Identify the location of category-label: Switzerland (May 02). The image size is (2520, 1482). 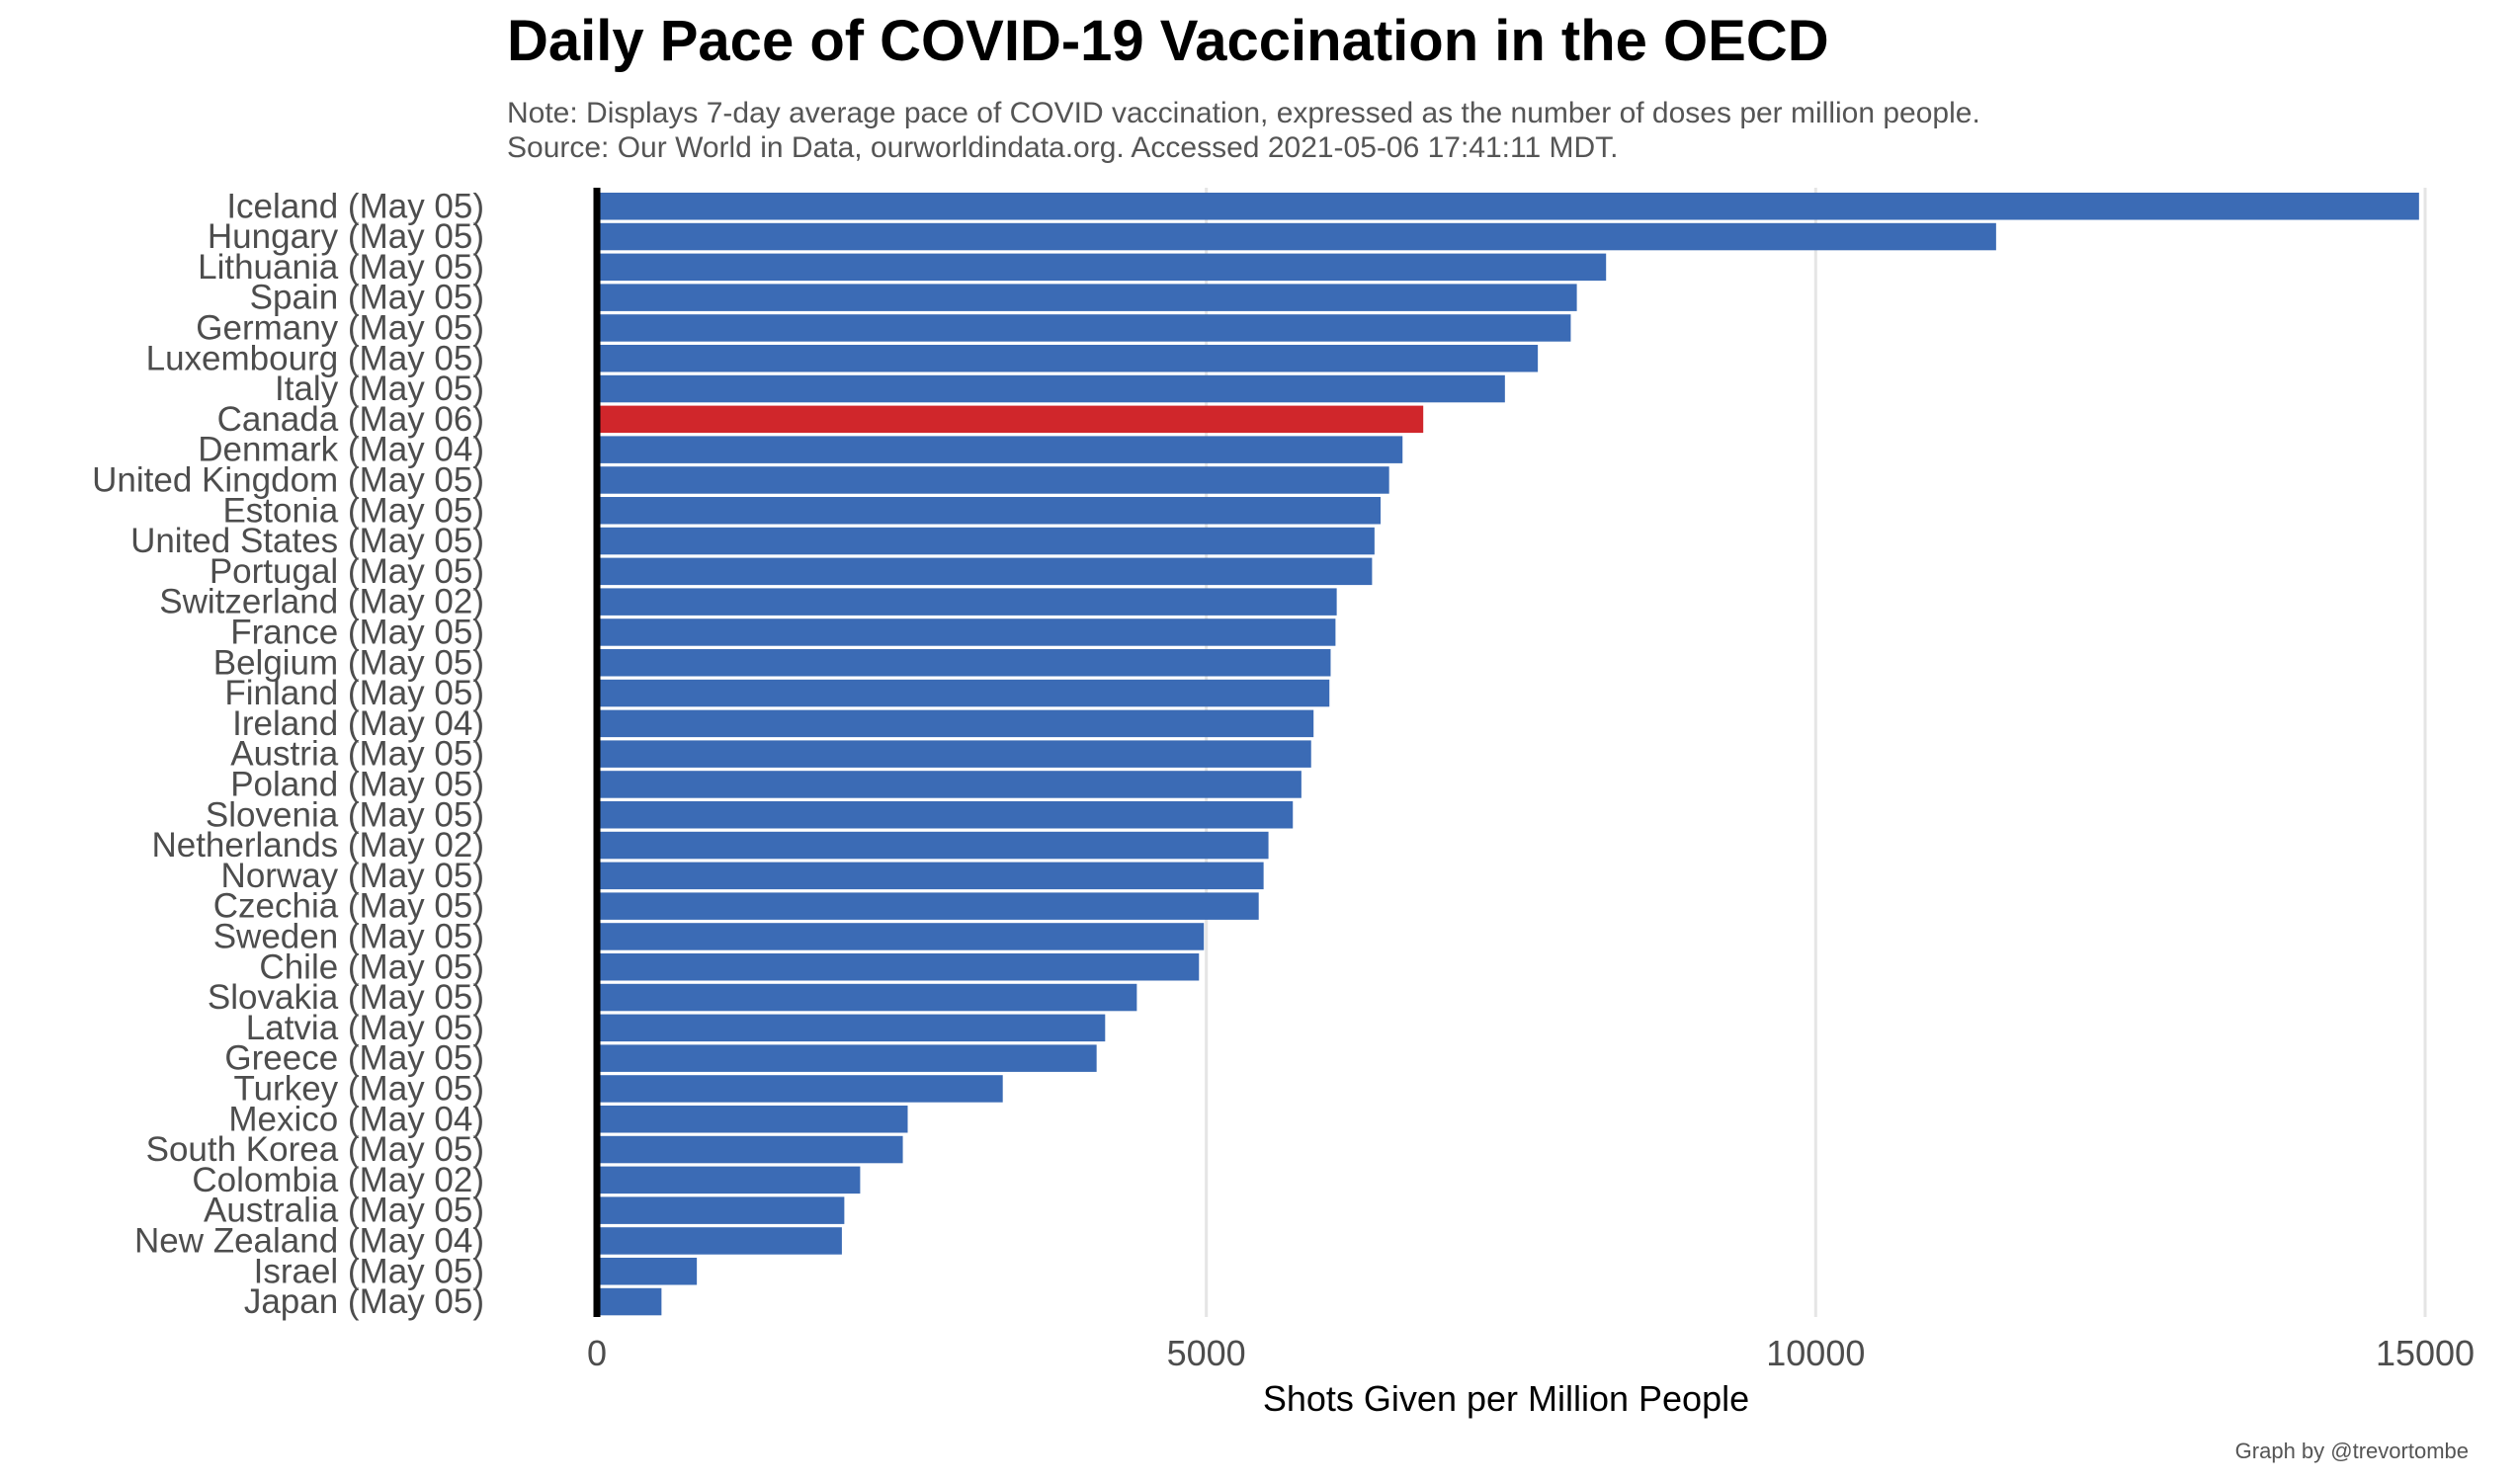
(321, 602).